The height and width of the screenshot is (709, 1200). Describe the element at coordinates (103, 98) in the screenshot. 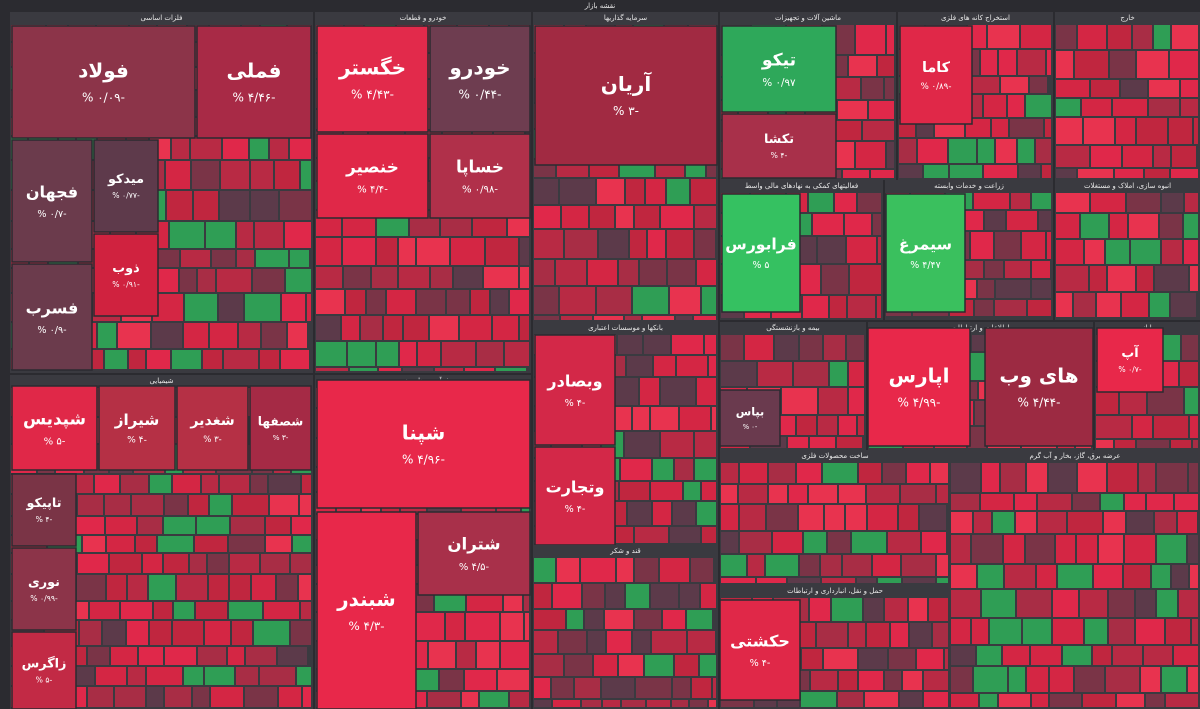

I see `tile-change: -۰/۰۹ %` at that location.